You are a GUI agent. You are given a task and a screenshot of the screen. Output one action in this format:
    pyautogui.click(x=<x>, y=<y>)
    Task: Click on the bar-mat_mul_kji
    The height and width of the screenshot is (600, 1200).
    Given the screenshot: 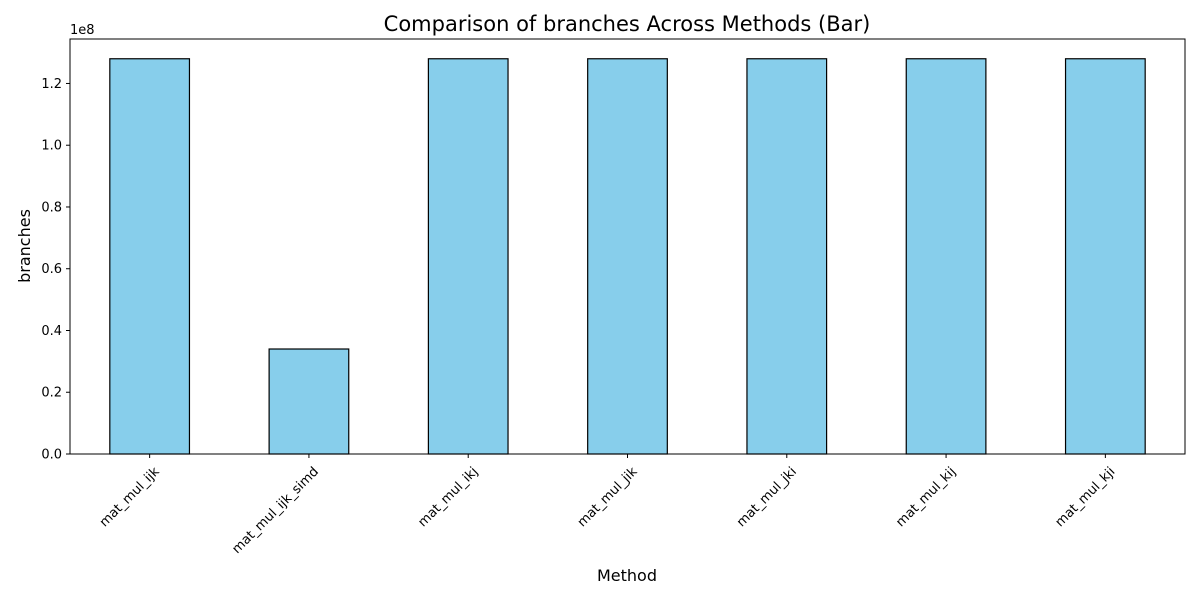 What is the action you would take?
    pyautogui.click(x=1105, y=256)
    